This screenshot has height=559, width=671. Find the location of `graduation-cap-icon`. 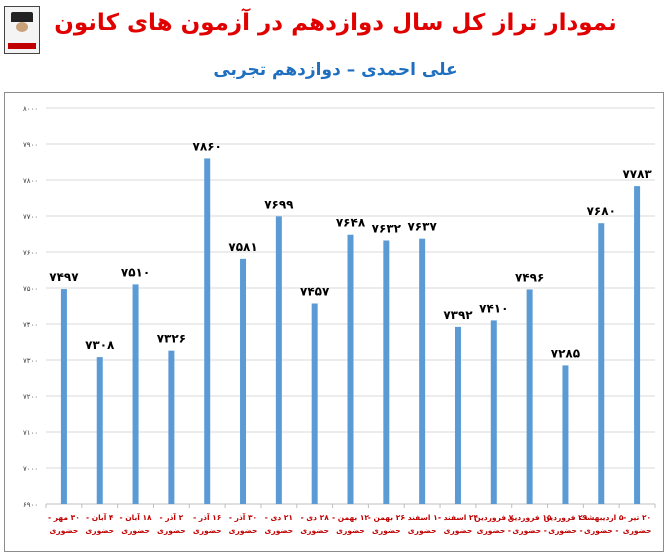

graduation-cap-icon is located at coordinates (22, 17).